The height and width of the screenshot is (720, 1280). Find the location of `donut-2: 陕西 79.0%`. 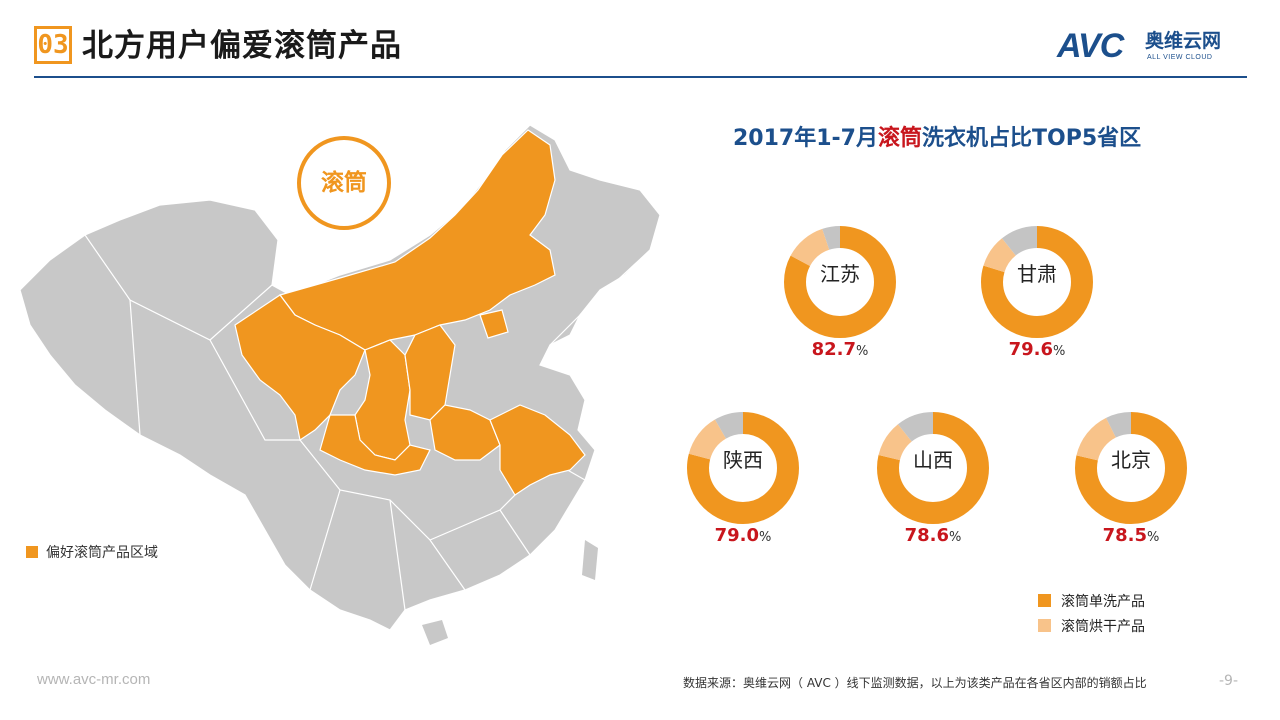

donut-2: 陕西 79.0% is located at coordinates (743, 483).